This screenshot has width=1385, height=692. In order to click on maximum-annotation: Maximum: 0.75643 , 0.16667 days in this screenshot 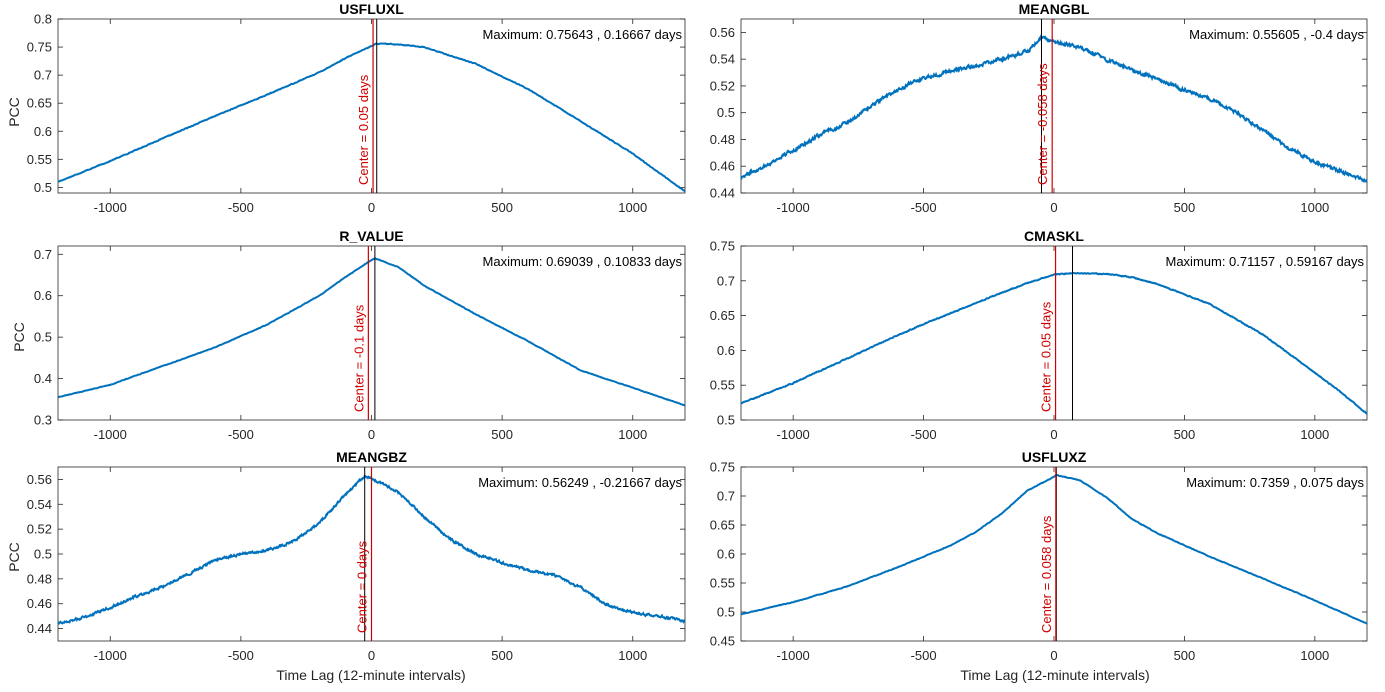, I will do `click(583, 34)`.